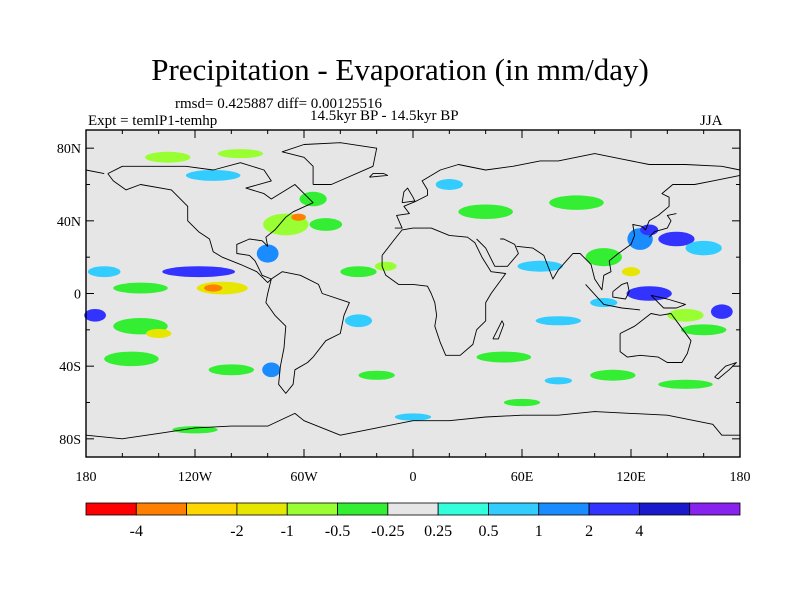 The image size is (800, 600). What do you see at coordinates (539, 531) in the screenshot?
I see `colorbar-label: 1` at bounding box center [539, 531].